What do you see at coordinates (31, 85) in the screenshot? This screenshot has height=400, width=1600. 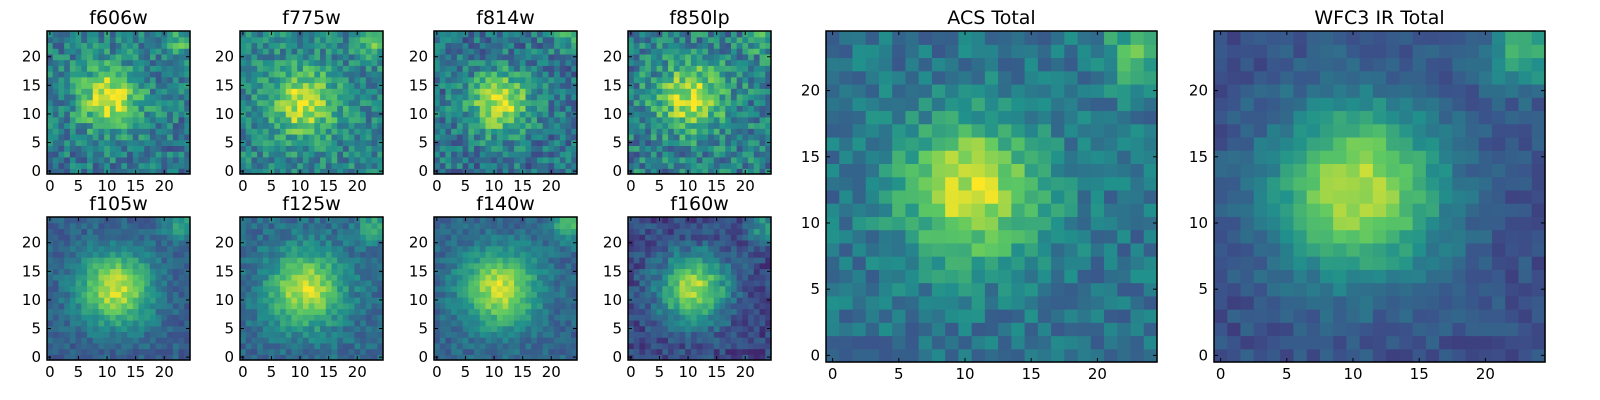 I see `y-tick-label: 15` at bounding box center [31, 85].